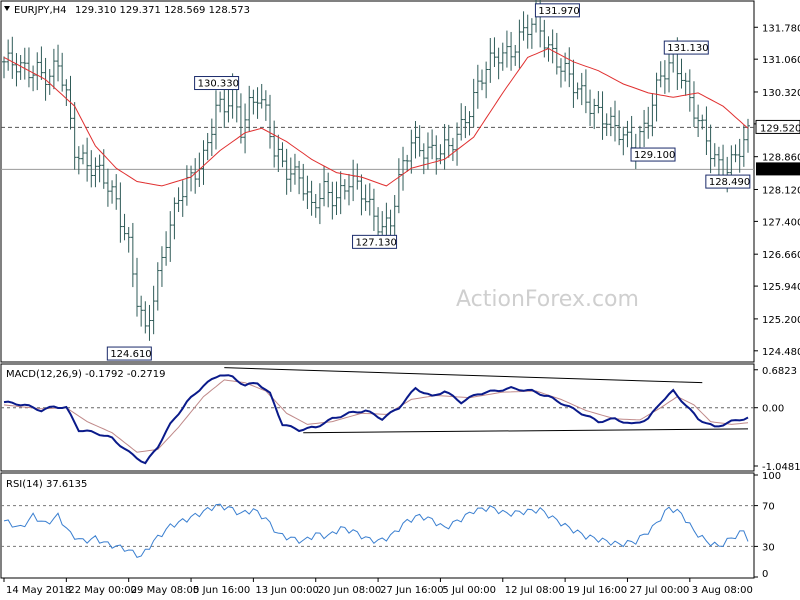  What do you see at coordinates (781, 287) in the screenshot?
I see `price-y-tick-label: 125.940` at bounding box center [781, 287].